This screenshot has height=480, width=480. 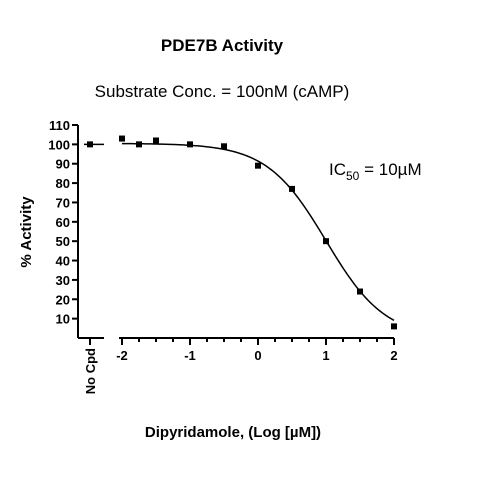 I want to click on y-tick-label: 70, so click(x=63, y=202).